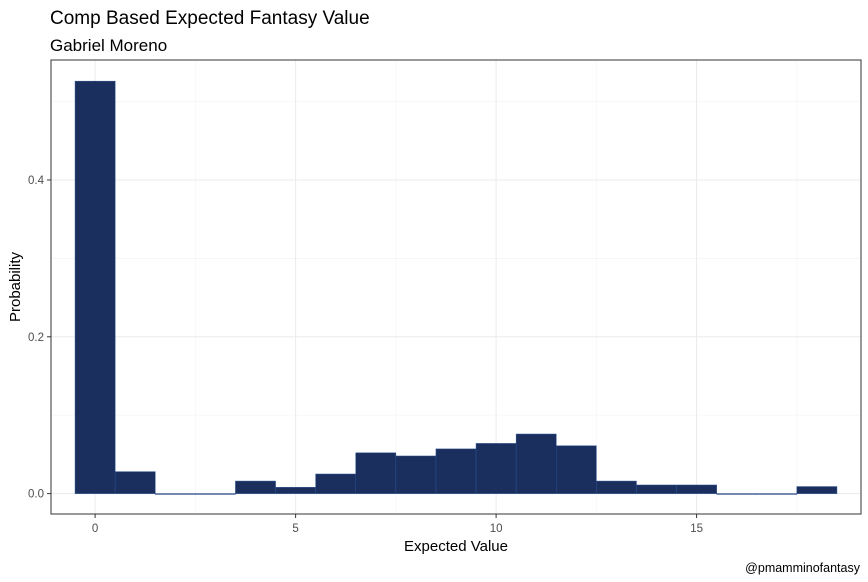 The width and height of the screenshot is (868, 582). What do you see at coordinates (696, 529) in the screenshot?
I see `x-tick-label: 15` at bounding box center [696, 529].